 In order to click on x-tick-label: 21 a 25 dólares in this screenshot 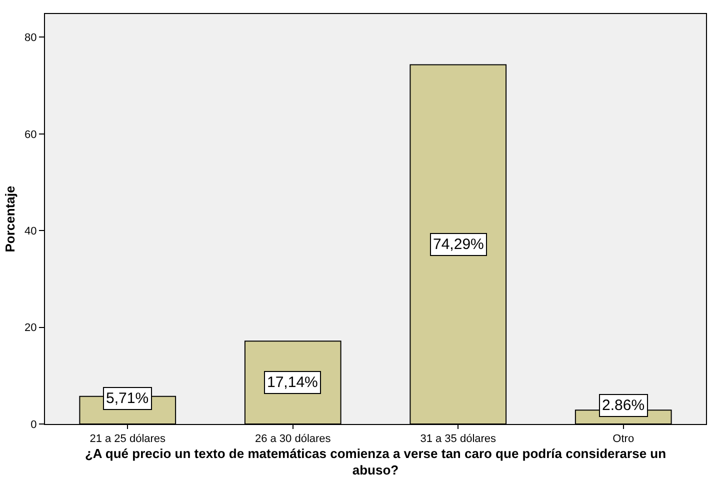, I will do `click(128, 439)`.